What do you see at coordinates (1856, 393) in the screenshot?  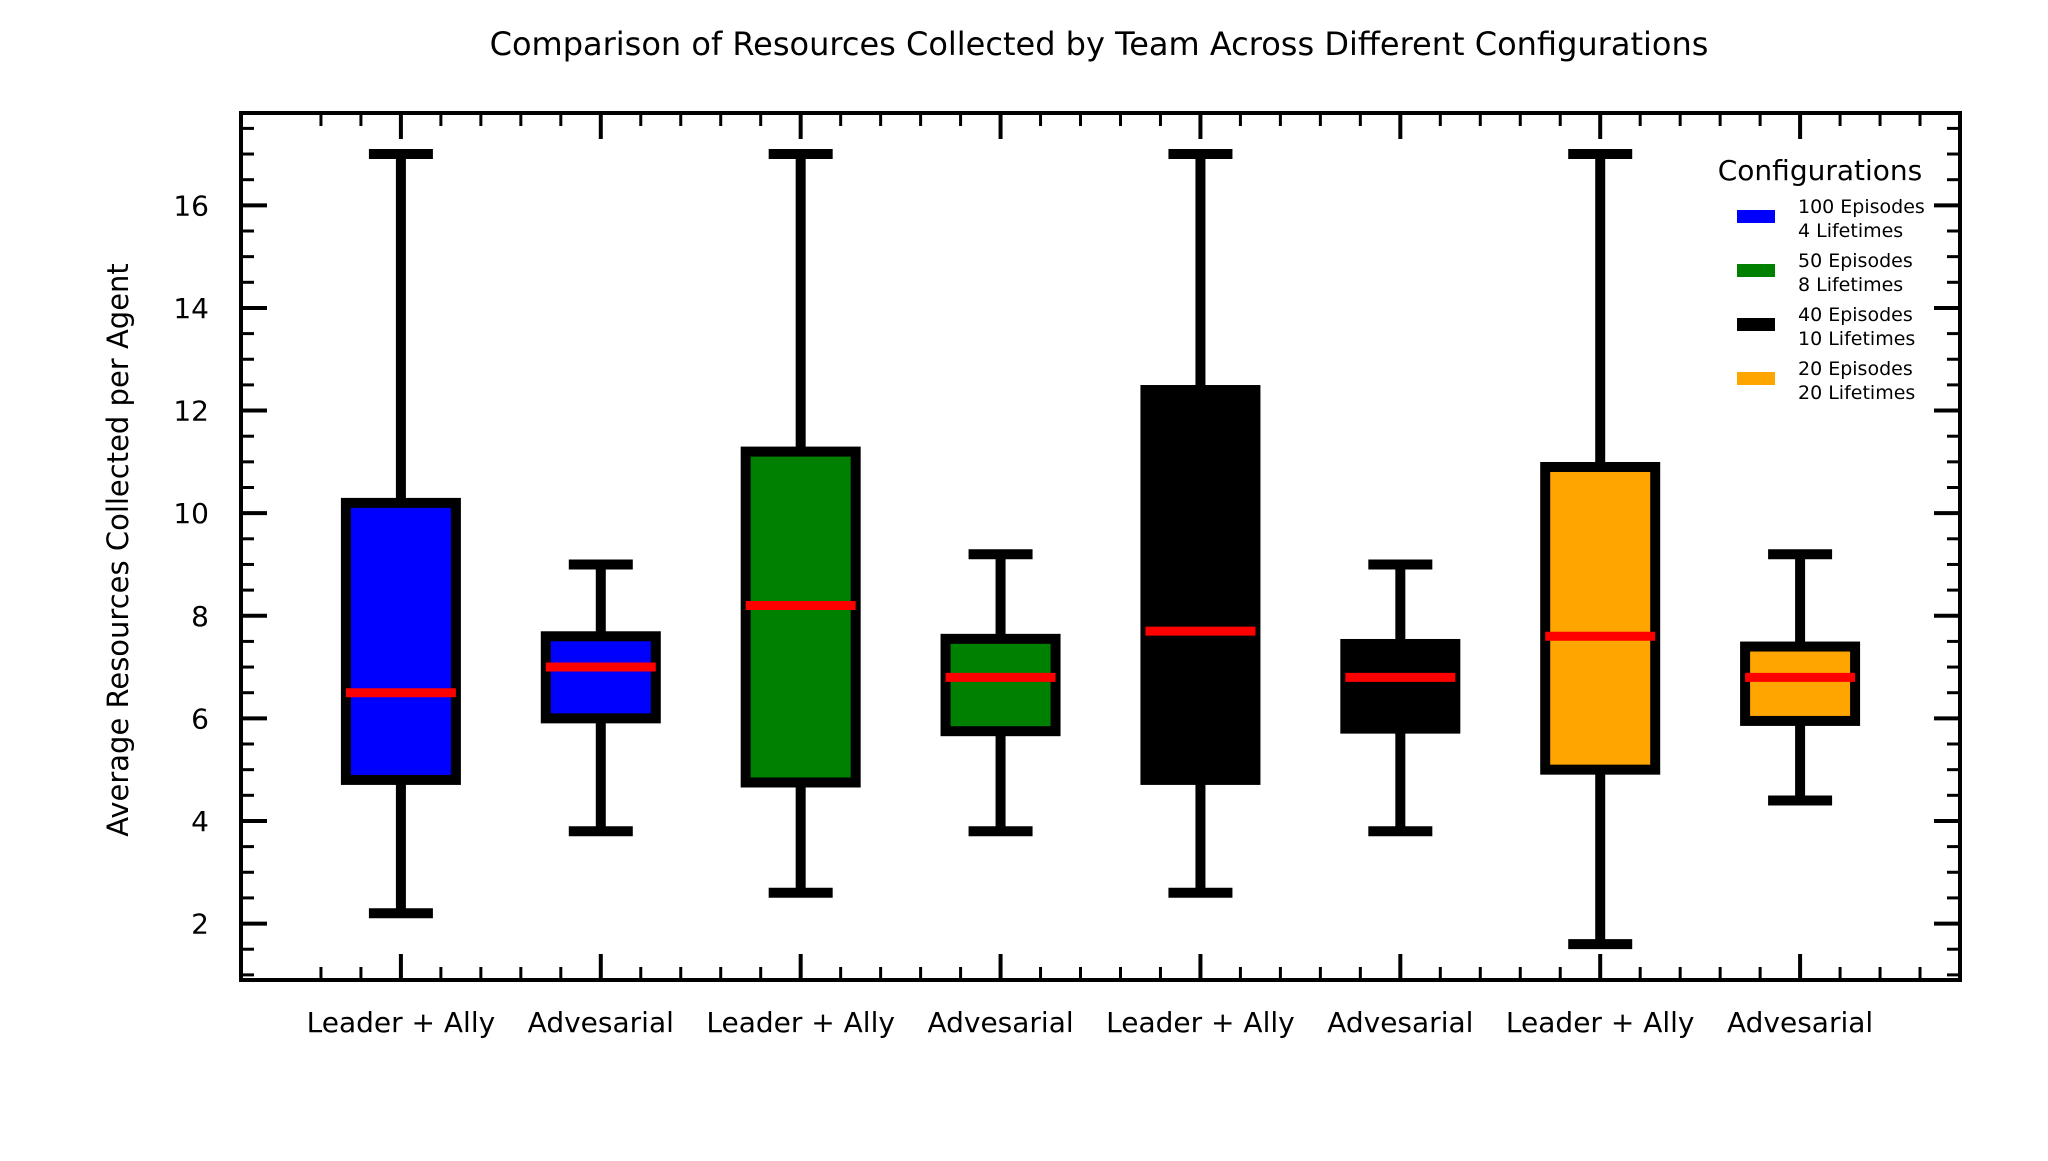 I see `legend-label-line2: 20 Lifetimes` at bounding box center [1856, 393].